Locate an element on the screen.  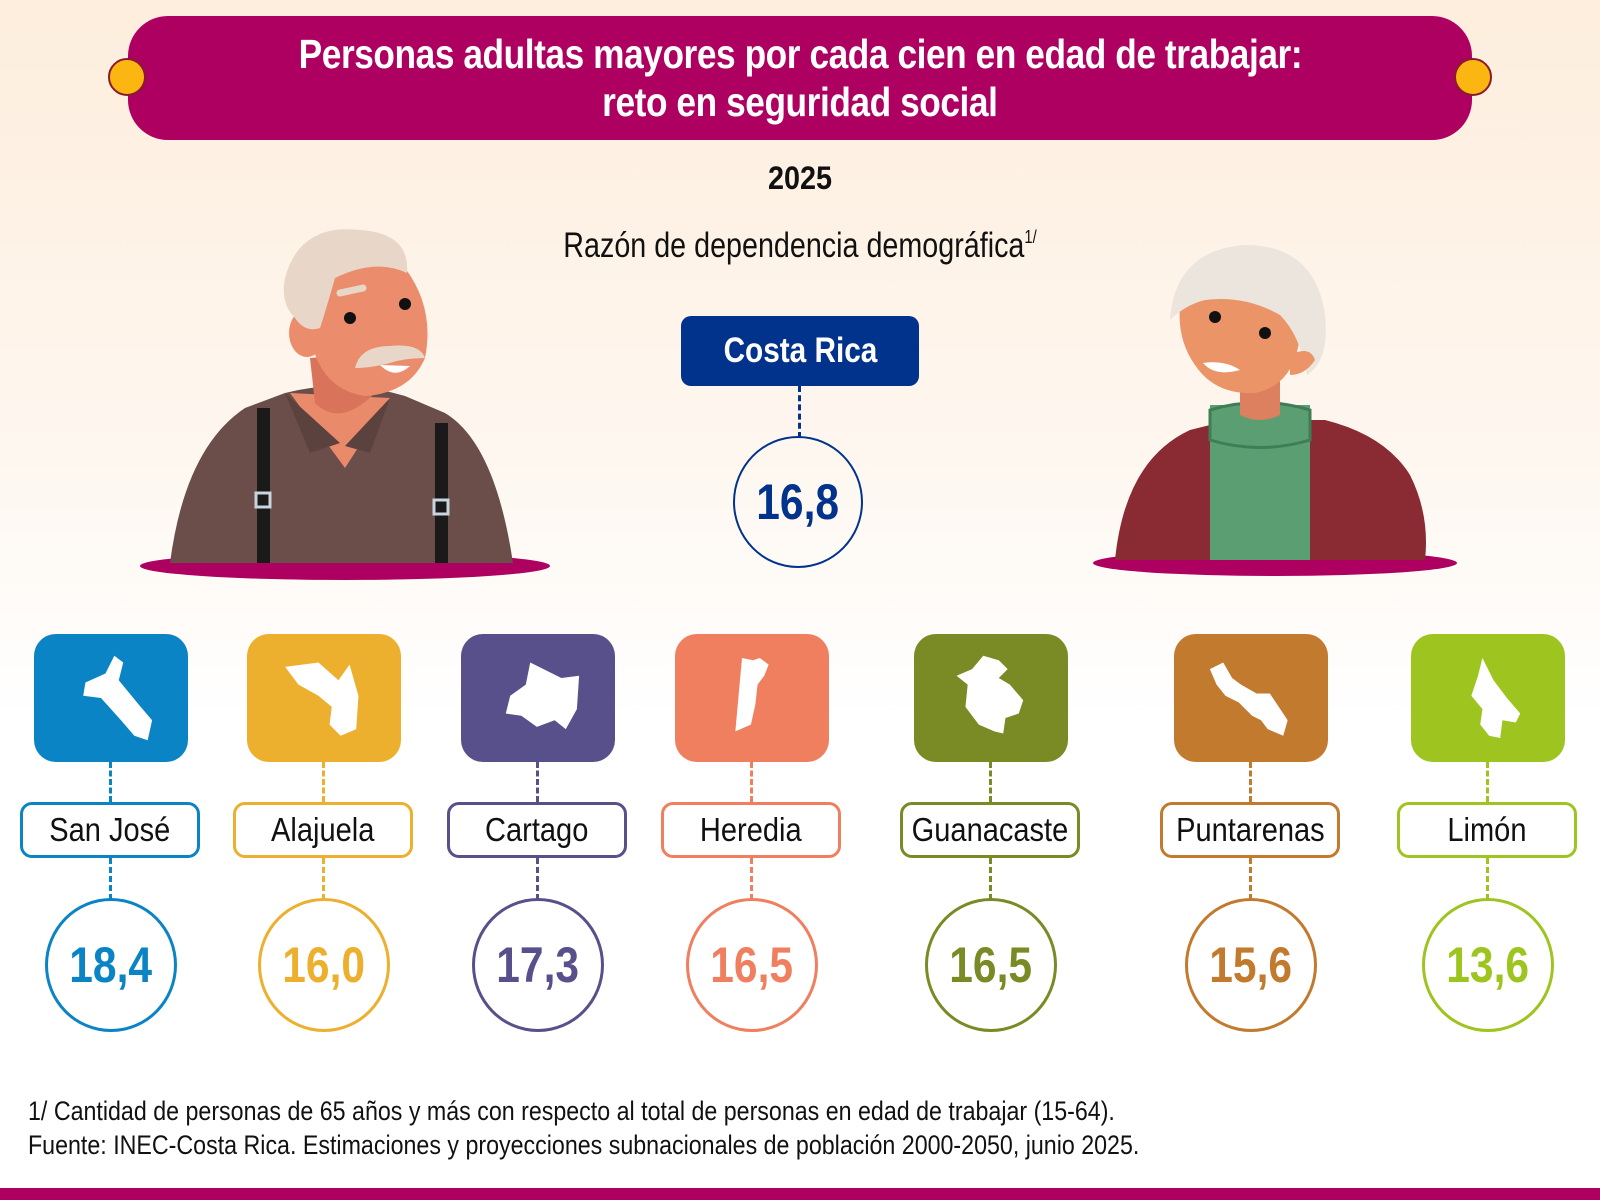
elderly-woman-illustration is located at coordinates (1275, 410).